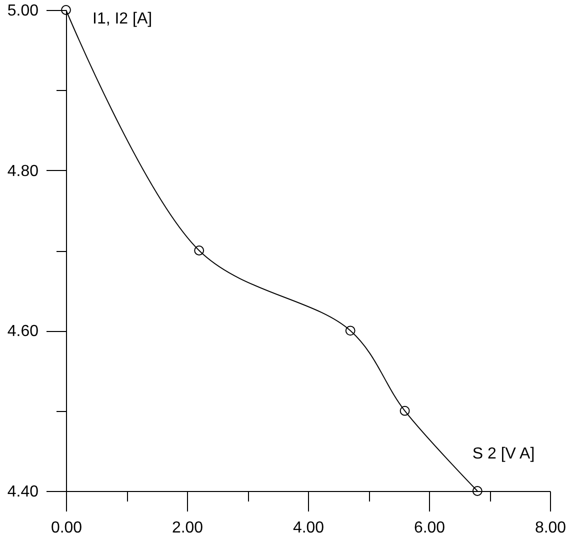 This screenshot has height=547, width=570. Describe the element at coordinates (23, 492) in the screenshot. I see `y-tick-label: 4.40` at that location.